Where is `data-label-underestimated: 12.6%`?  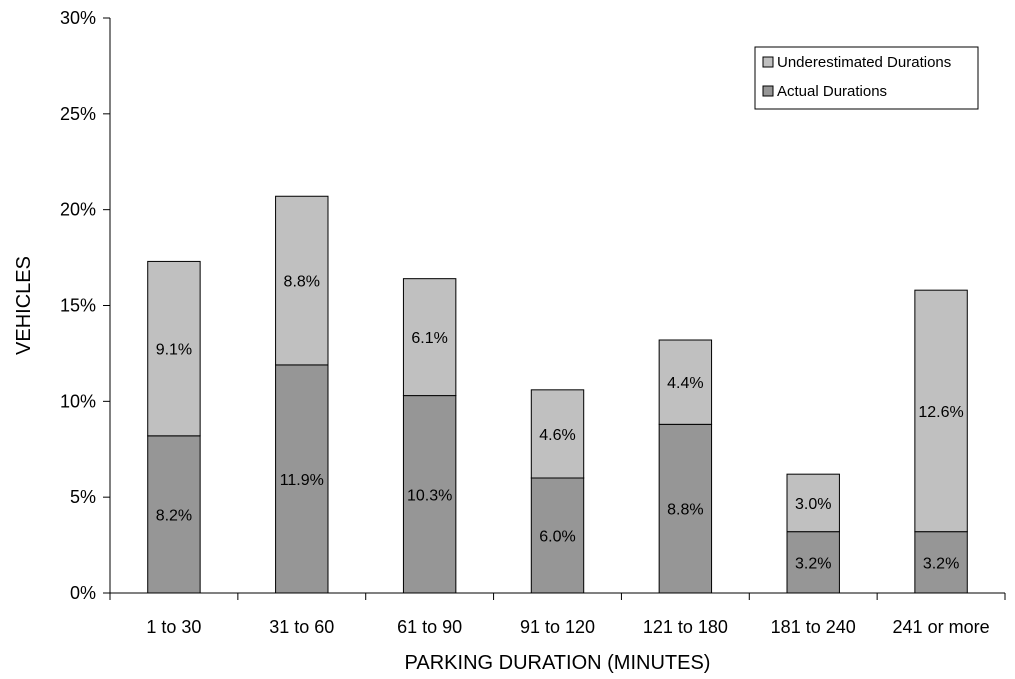 data-label-underestimated: 12.6% is located at coordinates (940, 412).